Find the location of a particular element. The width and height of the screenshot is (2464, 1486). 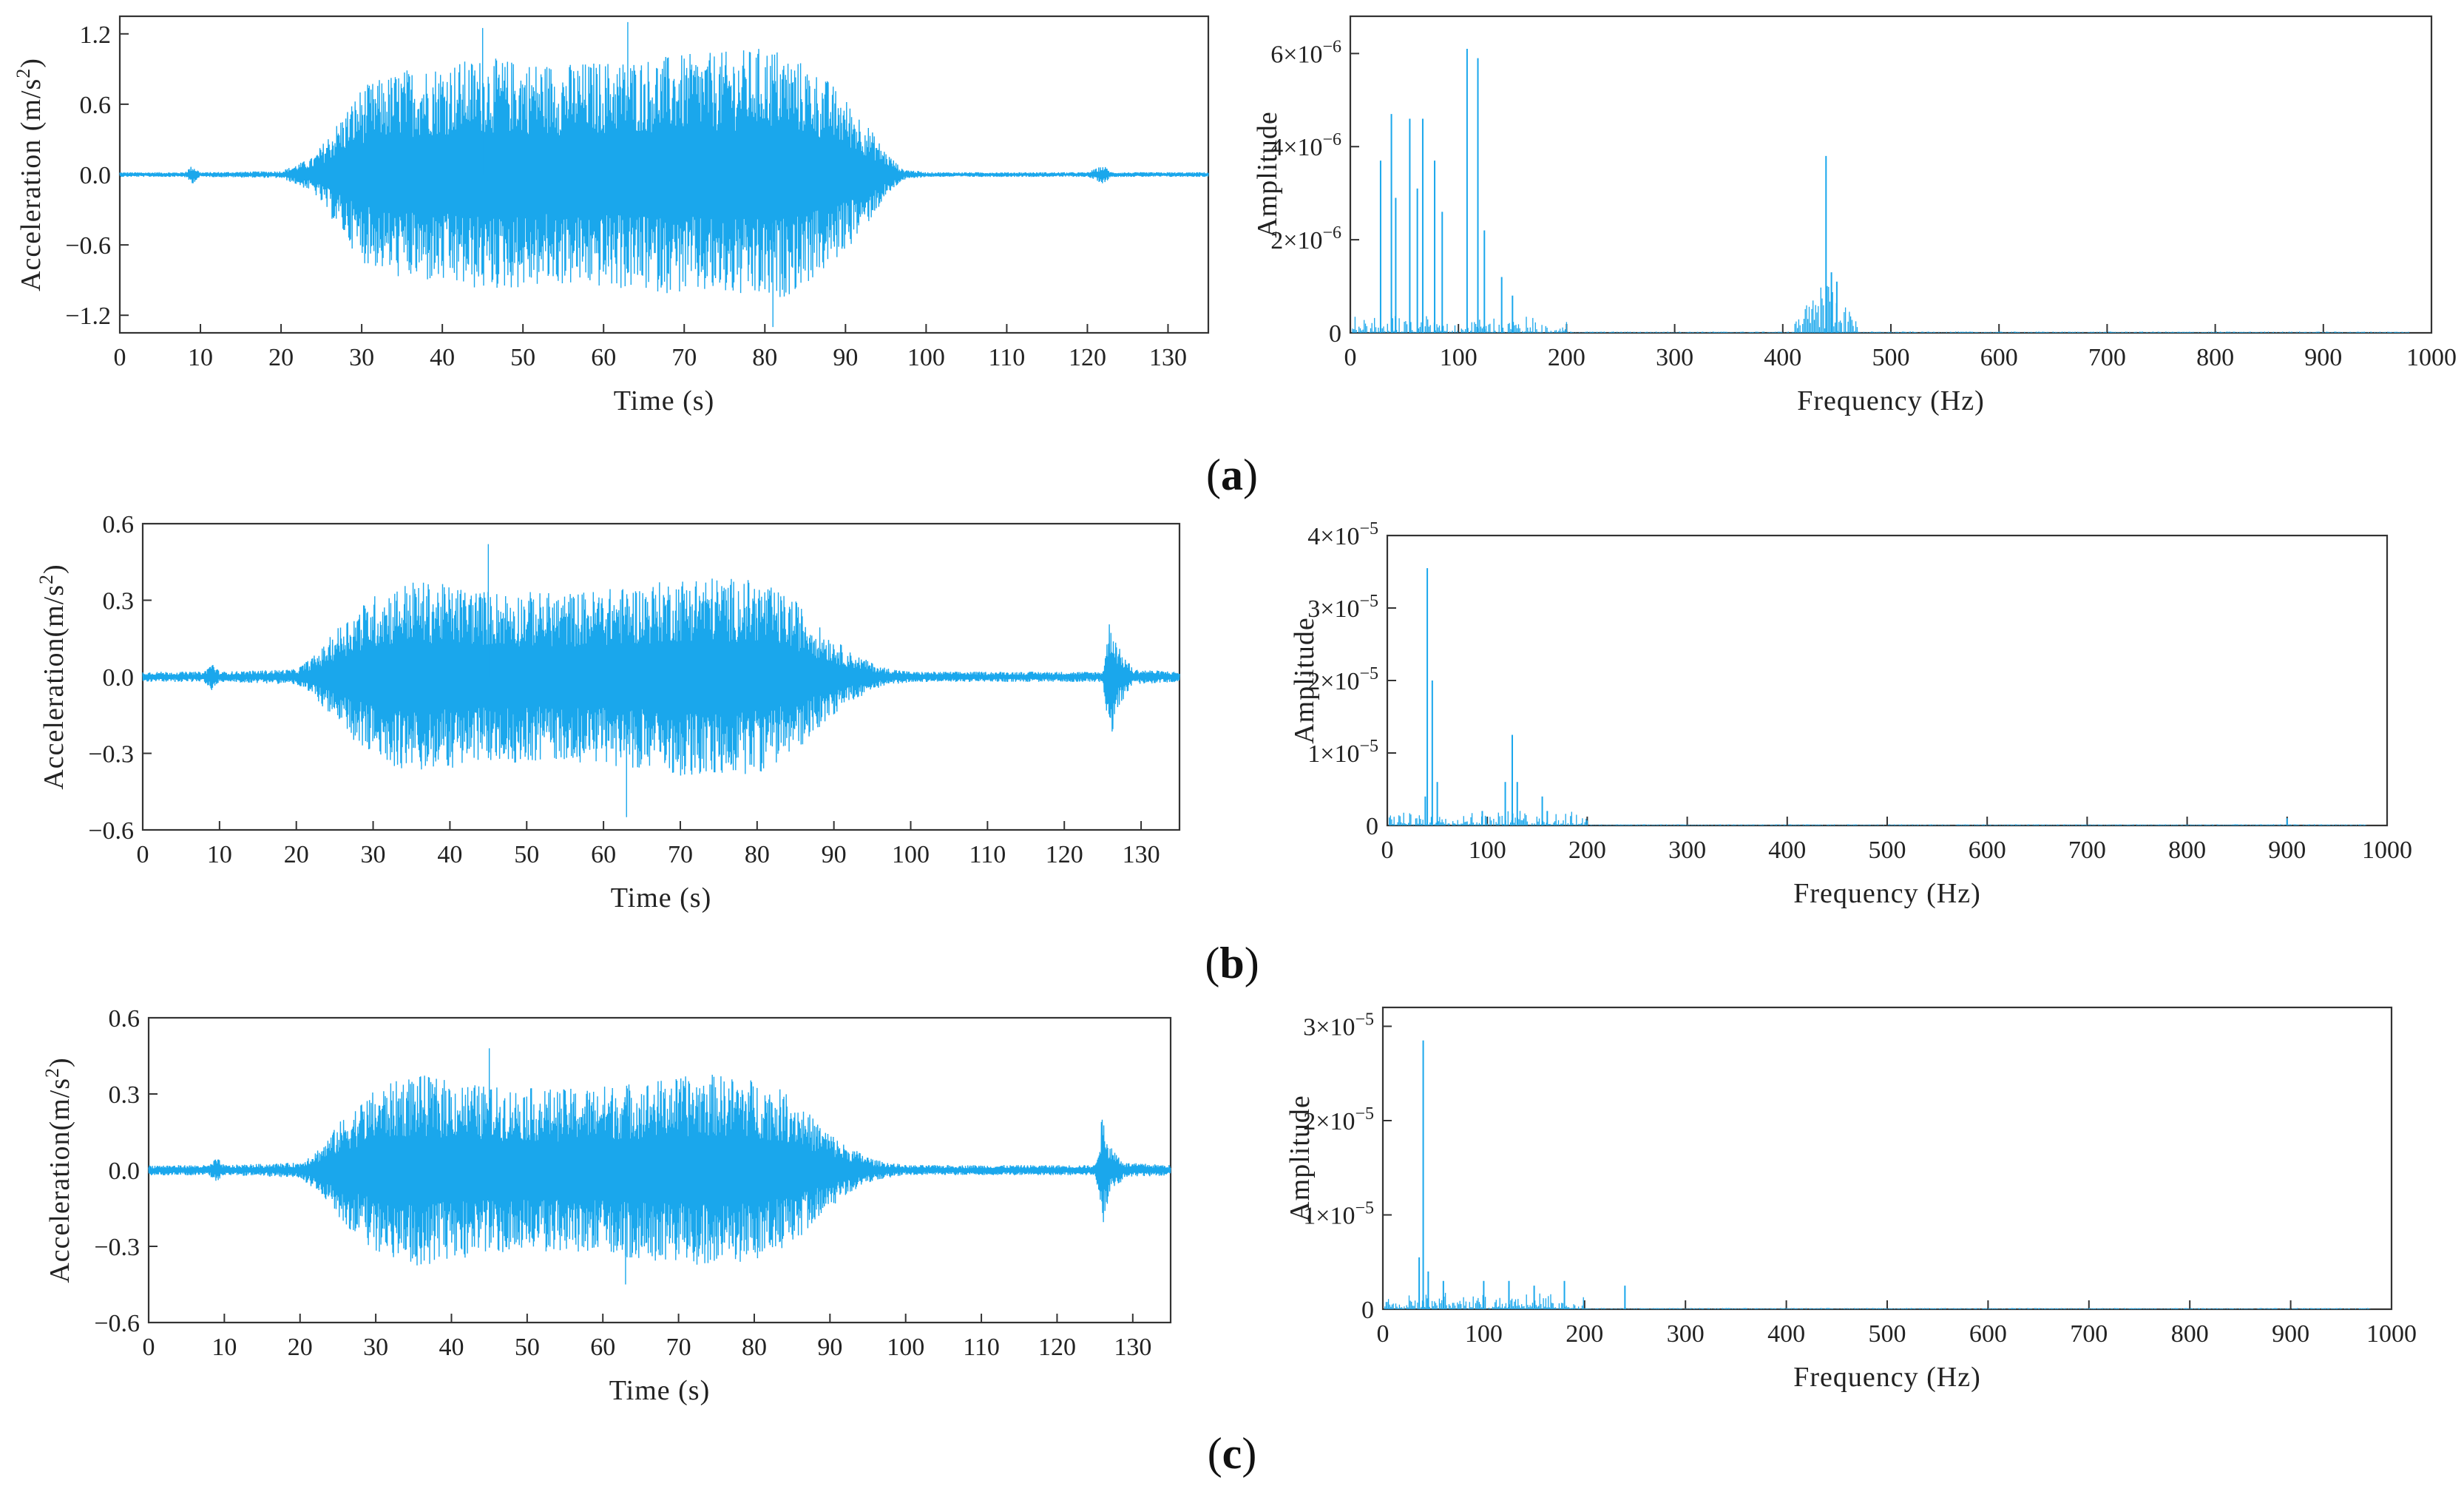

panel-label: (c) is located at coordinates (1233, 1453).